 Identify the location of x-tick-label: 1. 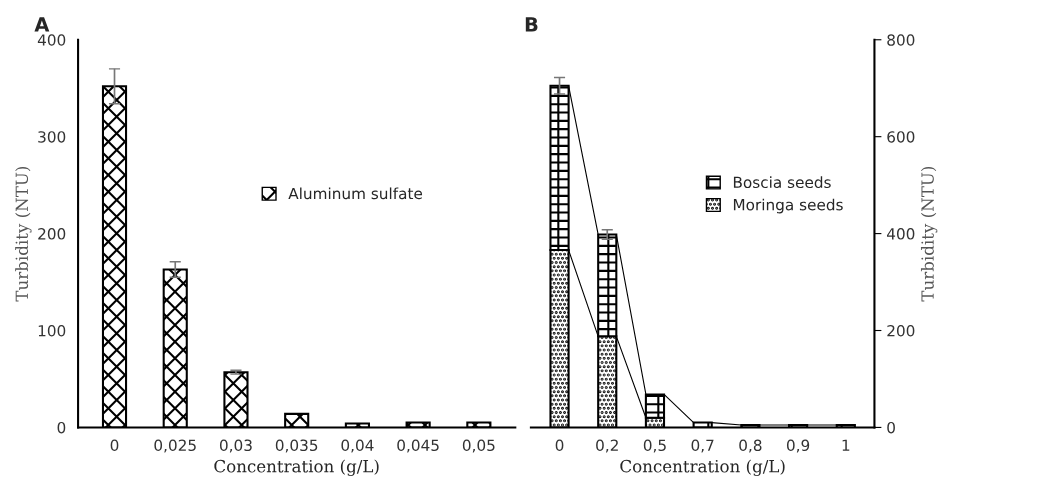
(846, 445).